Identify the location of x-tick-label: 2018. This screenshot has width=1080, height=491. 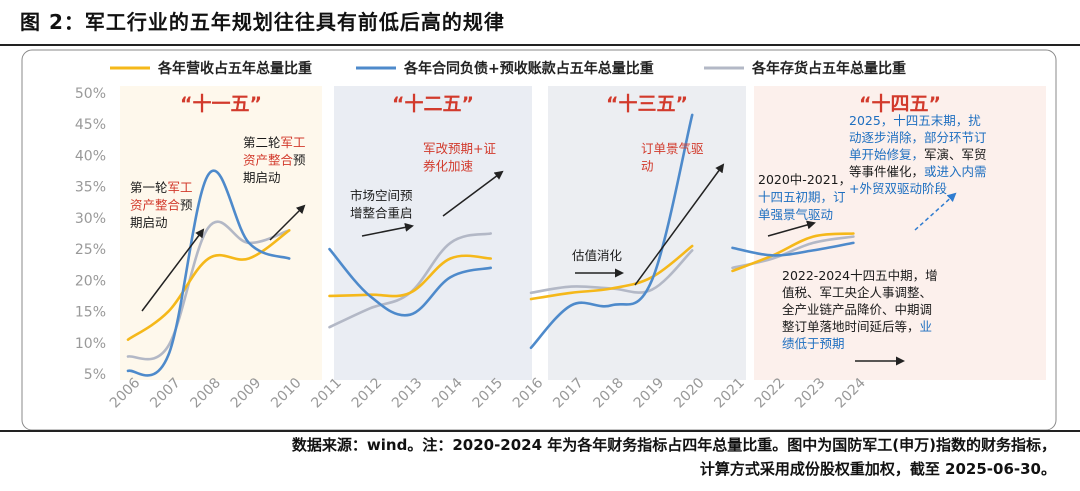
(609, 393).